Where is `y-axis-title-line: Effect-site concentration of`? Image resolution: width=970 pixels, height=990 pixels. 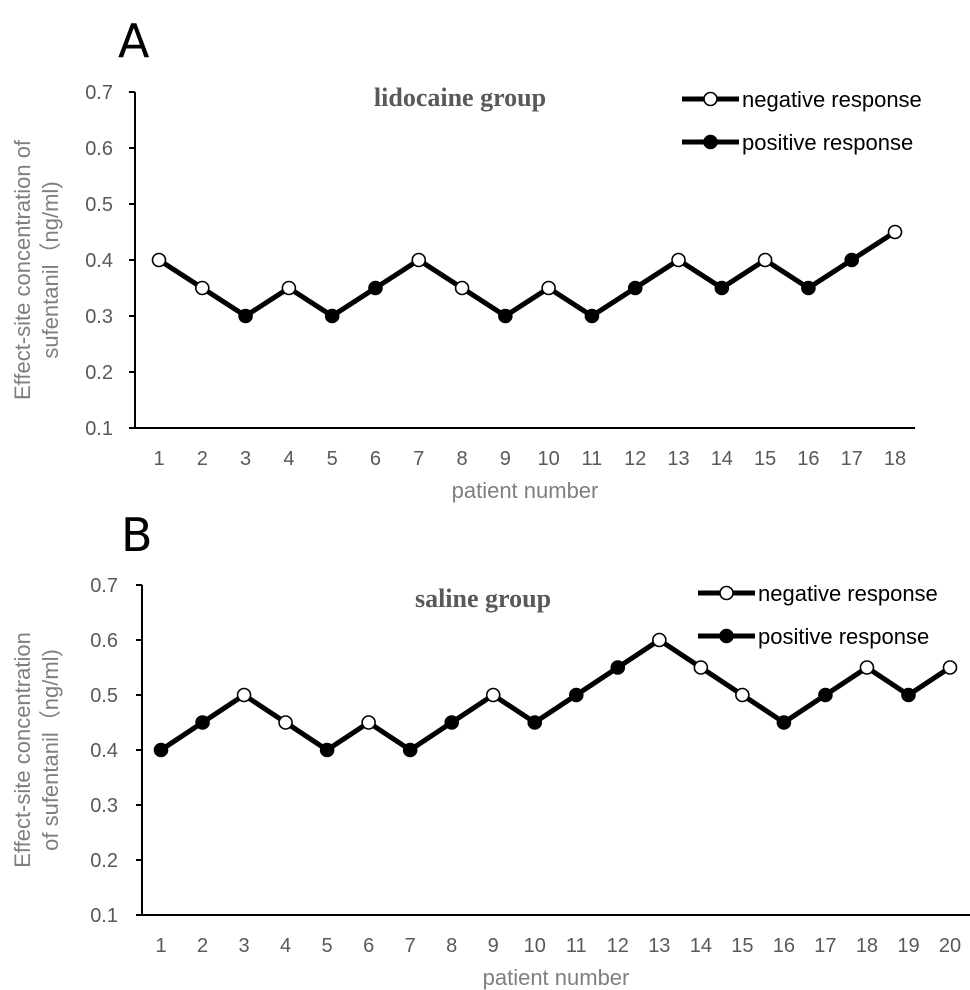
y-axis-title-line: Effect-site concentration of is located at coordinates (22, 269).